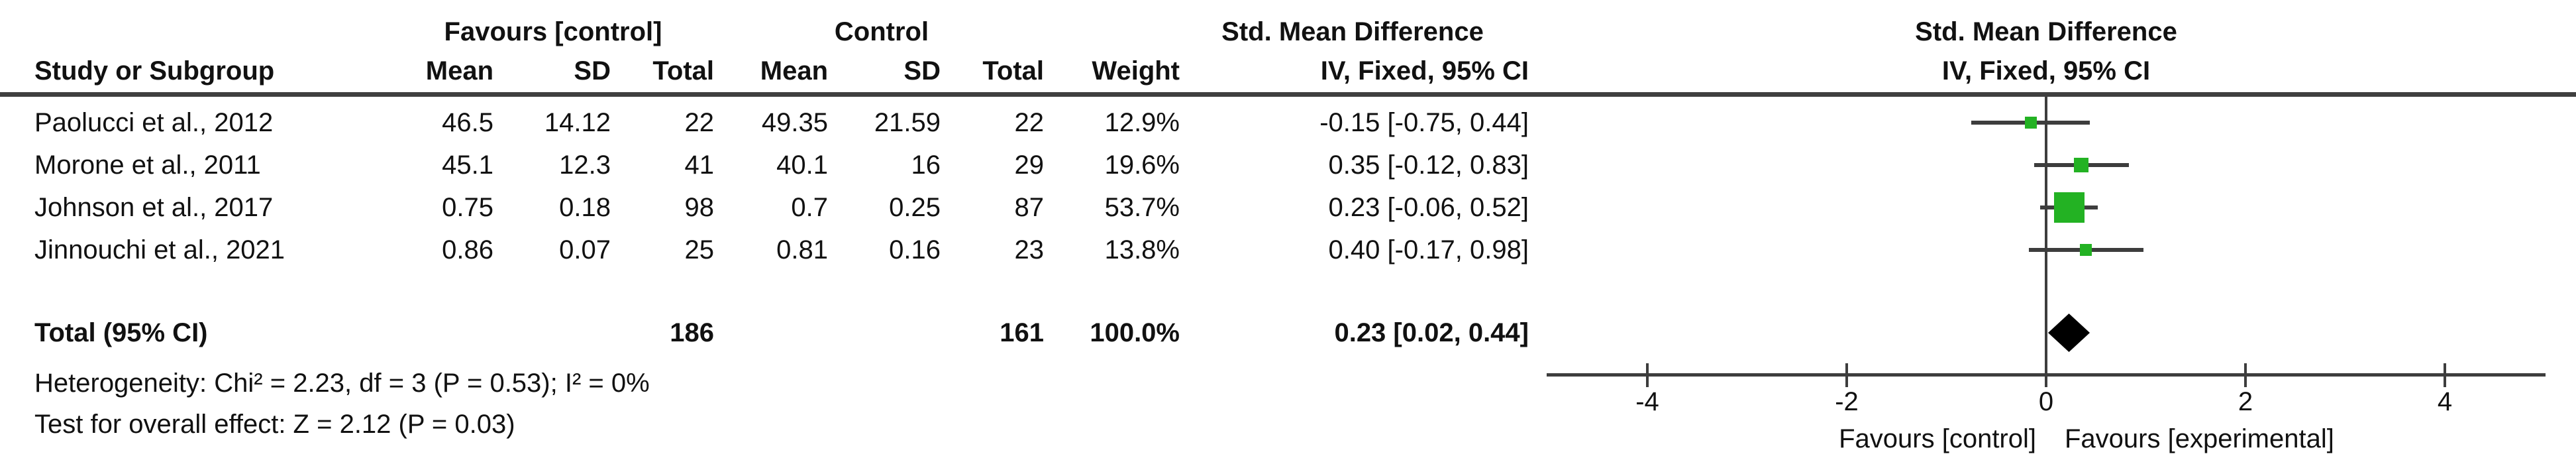 The height and width of the screenshot is (470, 2576). Describe the element at coordinates (699, 207) in the screenshot. I see `table-cell: 98` at that location.